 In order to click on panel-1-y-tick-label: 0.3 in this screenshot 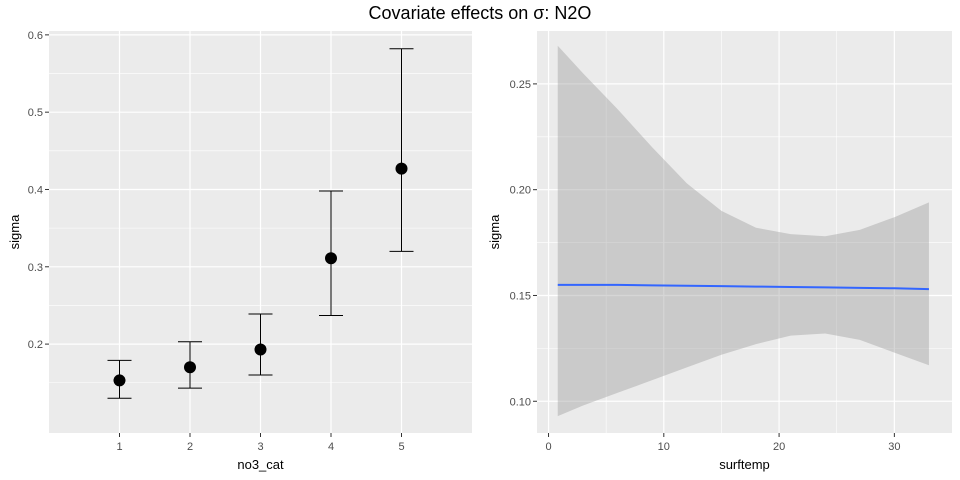, I will do `click(35, 268)`.